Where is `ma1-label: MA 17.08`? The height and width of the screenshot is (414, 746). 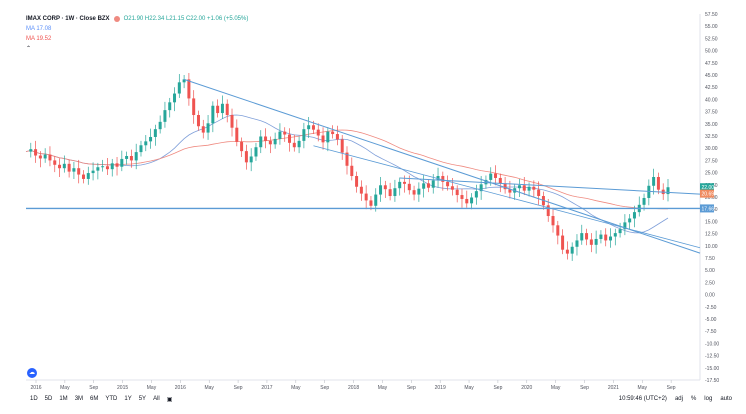 ma1-label: MA 17.08 is located at coordinates (39, 29).